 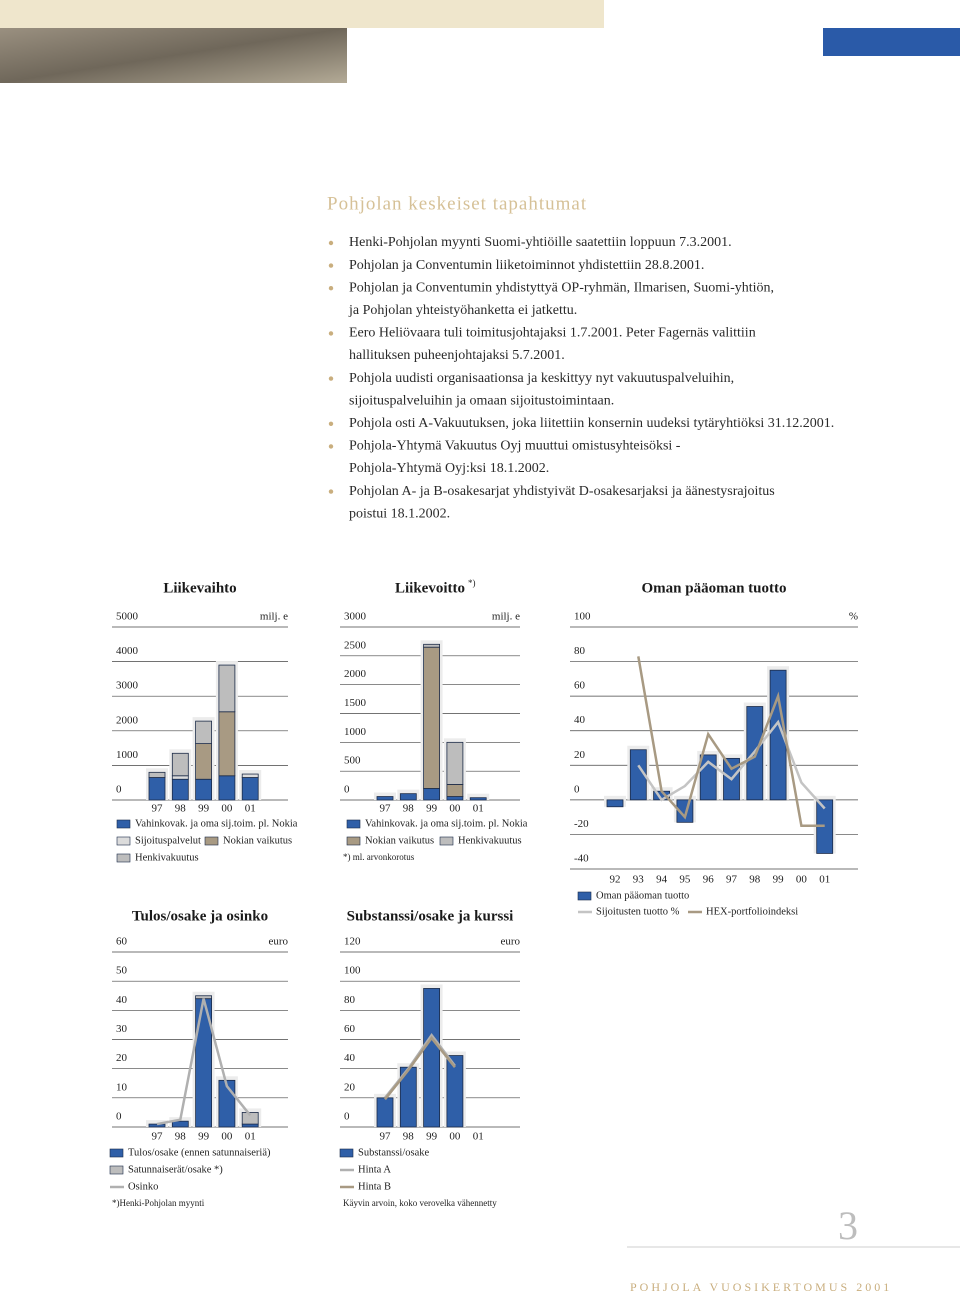 I want to click on bar-shadow, so click(x=478, y=796).